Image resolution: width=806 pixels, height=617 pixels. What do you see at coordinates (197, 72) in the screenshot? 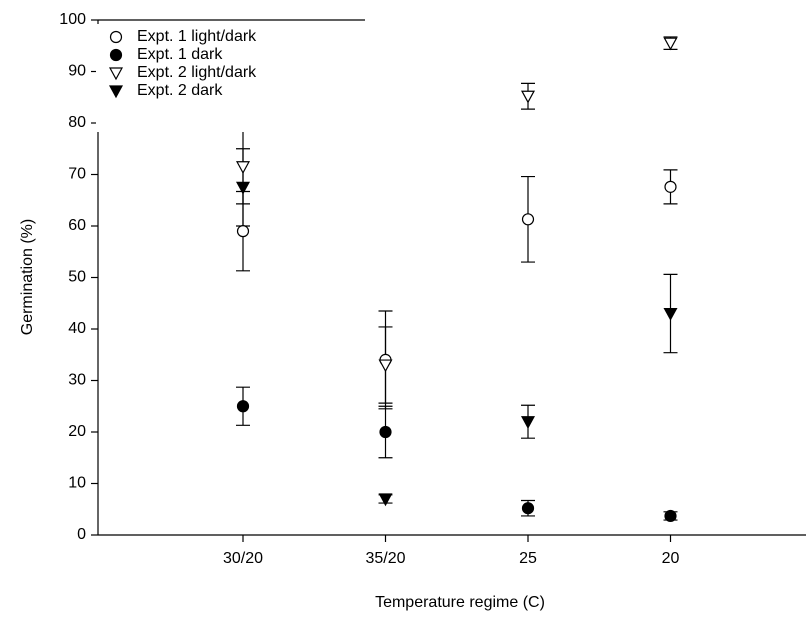
I see `legend-label: Expt. 2 light/dark` at bounding box center [197, 72].